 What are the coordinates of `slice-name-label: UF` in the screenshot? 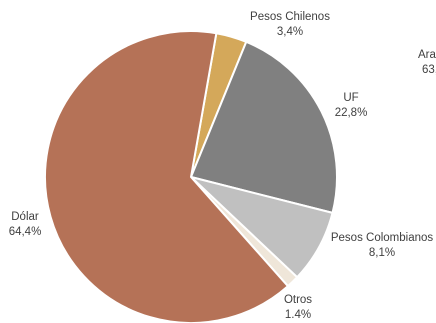 It's located at (350, 98).